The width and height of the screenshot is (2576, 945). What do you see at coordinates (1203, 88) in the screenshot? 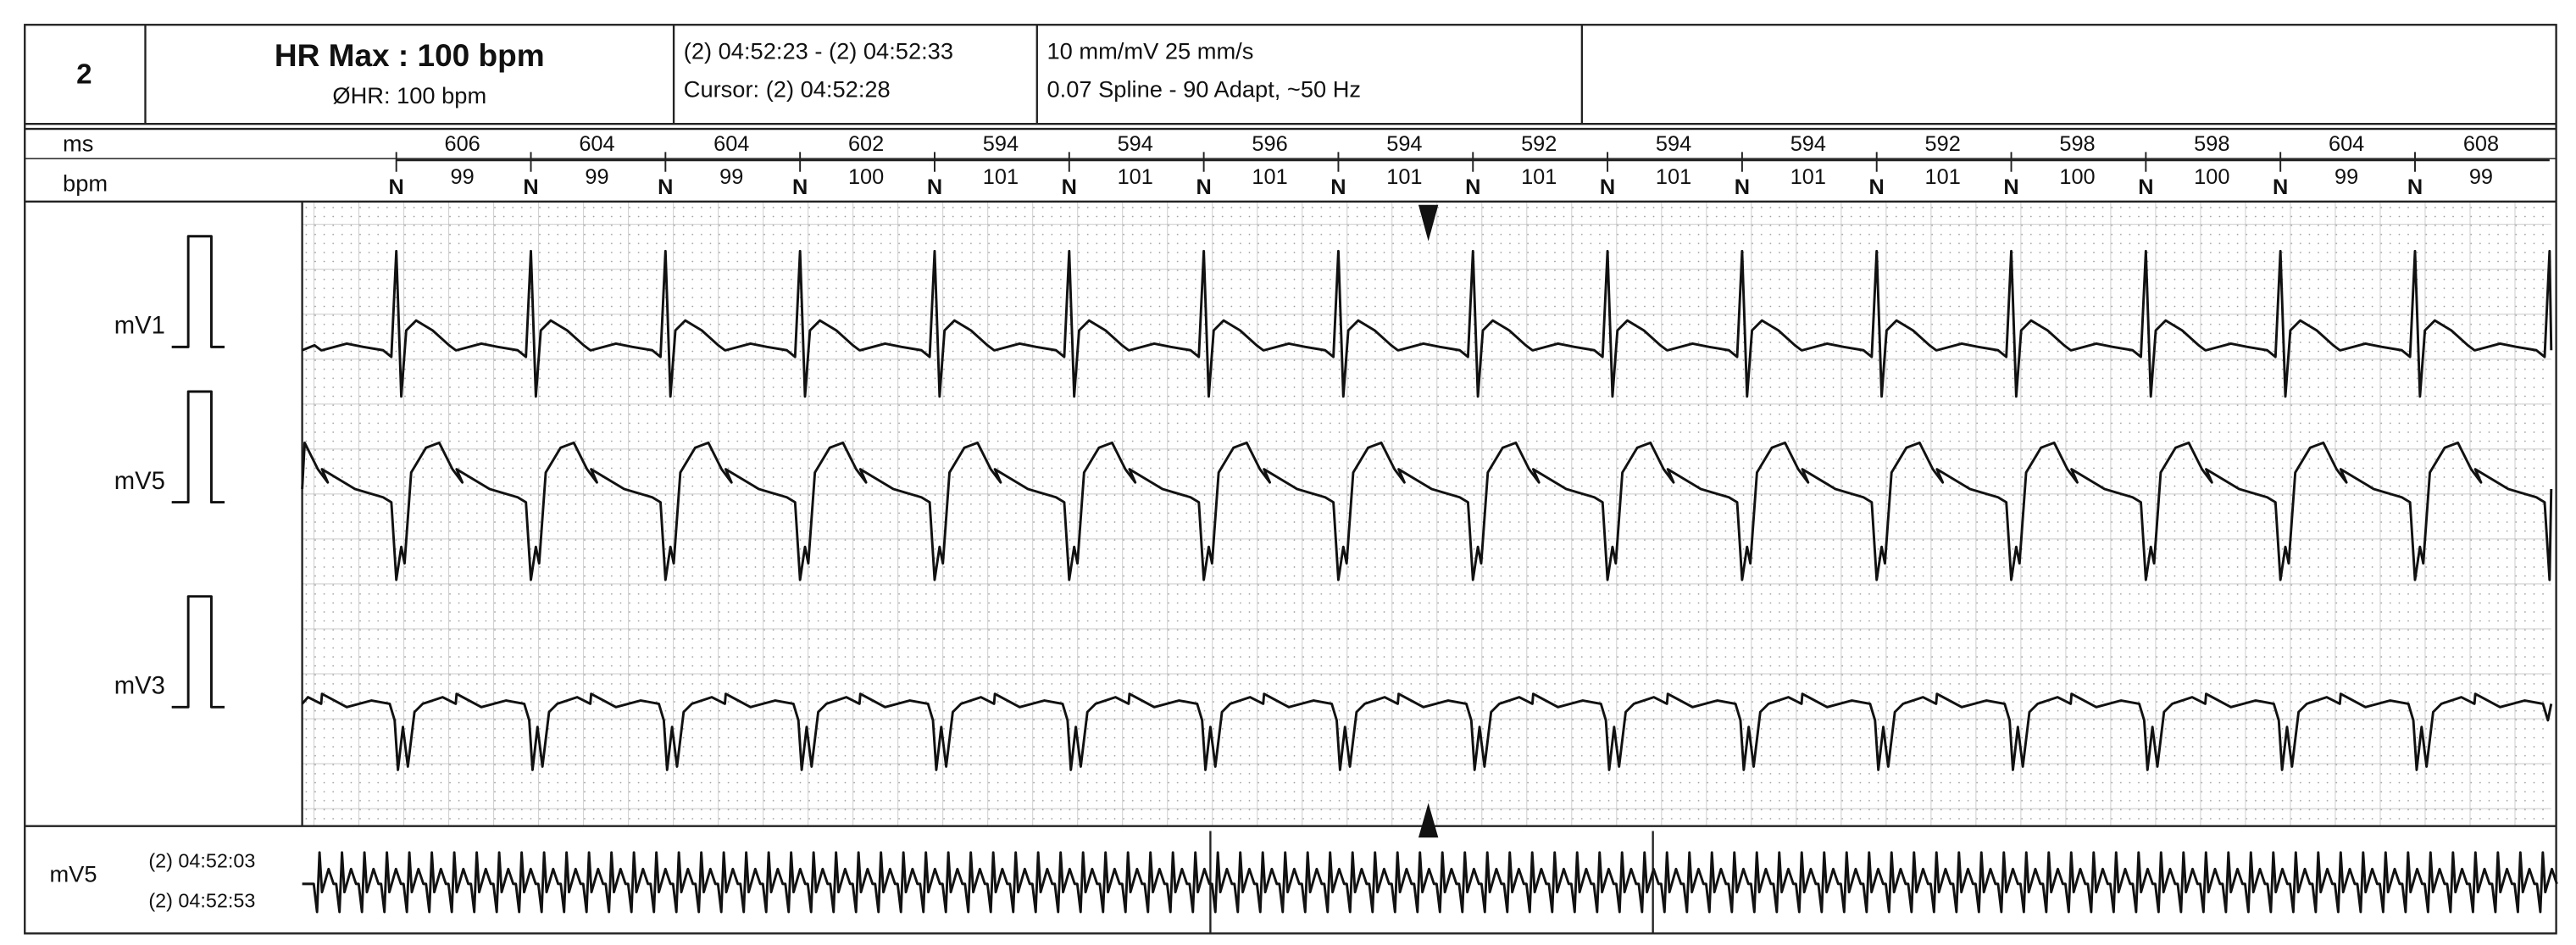
I see `filter: 0.07 Spline - 90 Adapt, ~50 Hz` at bounding box center [1203, 88].